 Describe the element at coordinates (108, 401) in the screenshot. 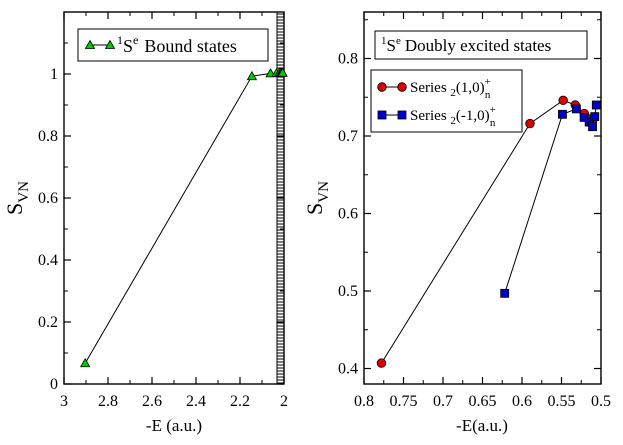

I see `x-tick-label: 2.8` at that location.